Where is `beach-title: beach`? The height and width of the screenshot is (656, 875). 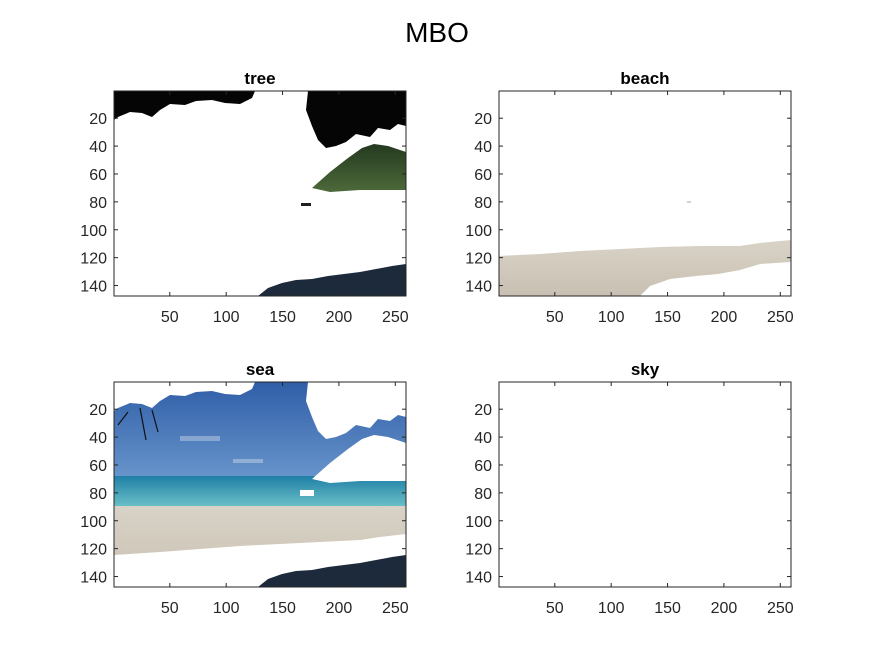
beach-title: beach is located at coordinates (644, 78).